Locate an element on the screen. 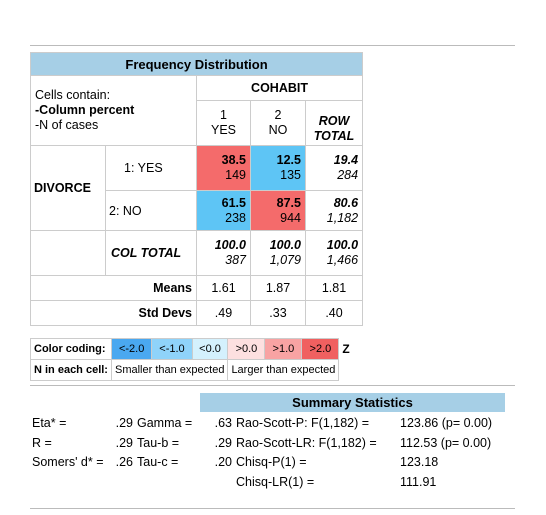 The image size is (546, 515). stat-value: 111.91 is located at coordinates (418, 481).